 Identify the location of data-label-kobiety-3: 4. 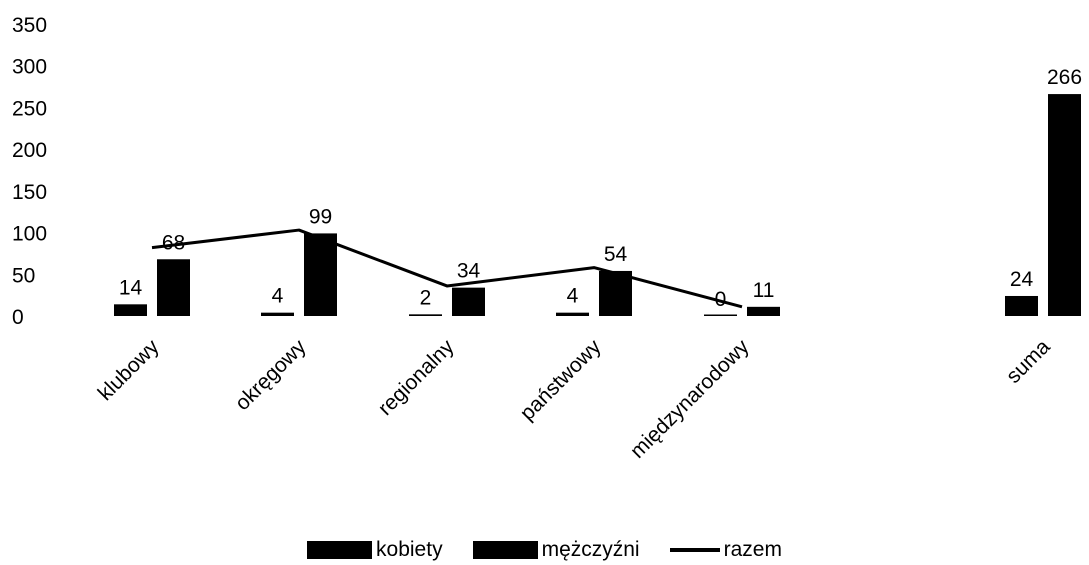
(573, 296).